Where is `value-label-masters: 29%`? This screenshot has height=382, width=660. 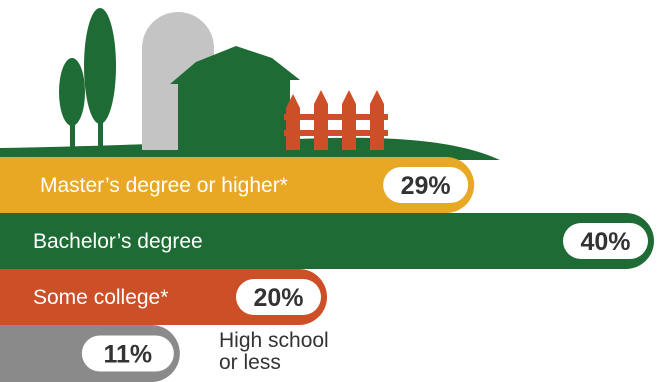 value-label-masters: 29% is located at coordinates (426, 186).